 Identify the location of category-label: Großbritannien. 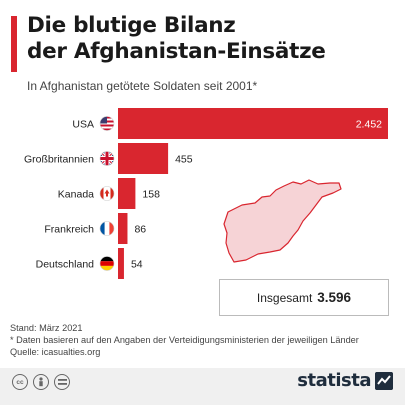
(59, 160).